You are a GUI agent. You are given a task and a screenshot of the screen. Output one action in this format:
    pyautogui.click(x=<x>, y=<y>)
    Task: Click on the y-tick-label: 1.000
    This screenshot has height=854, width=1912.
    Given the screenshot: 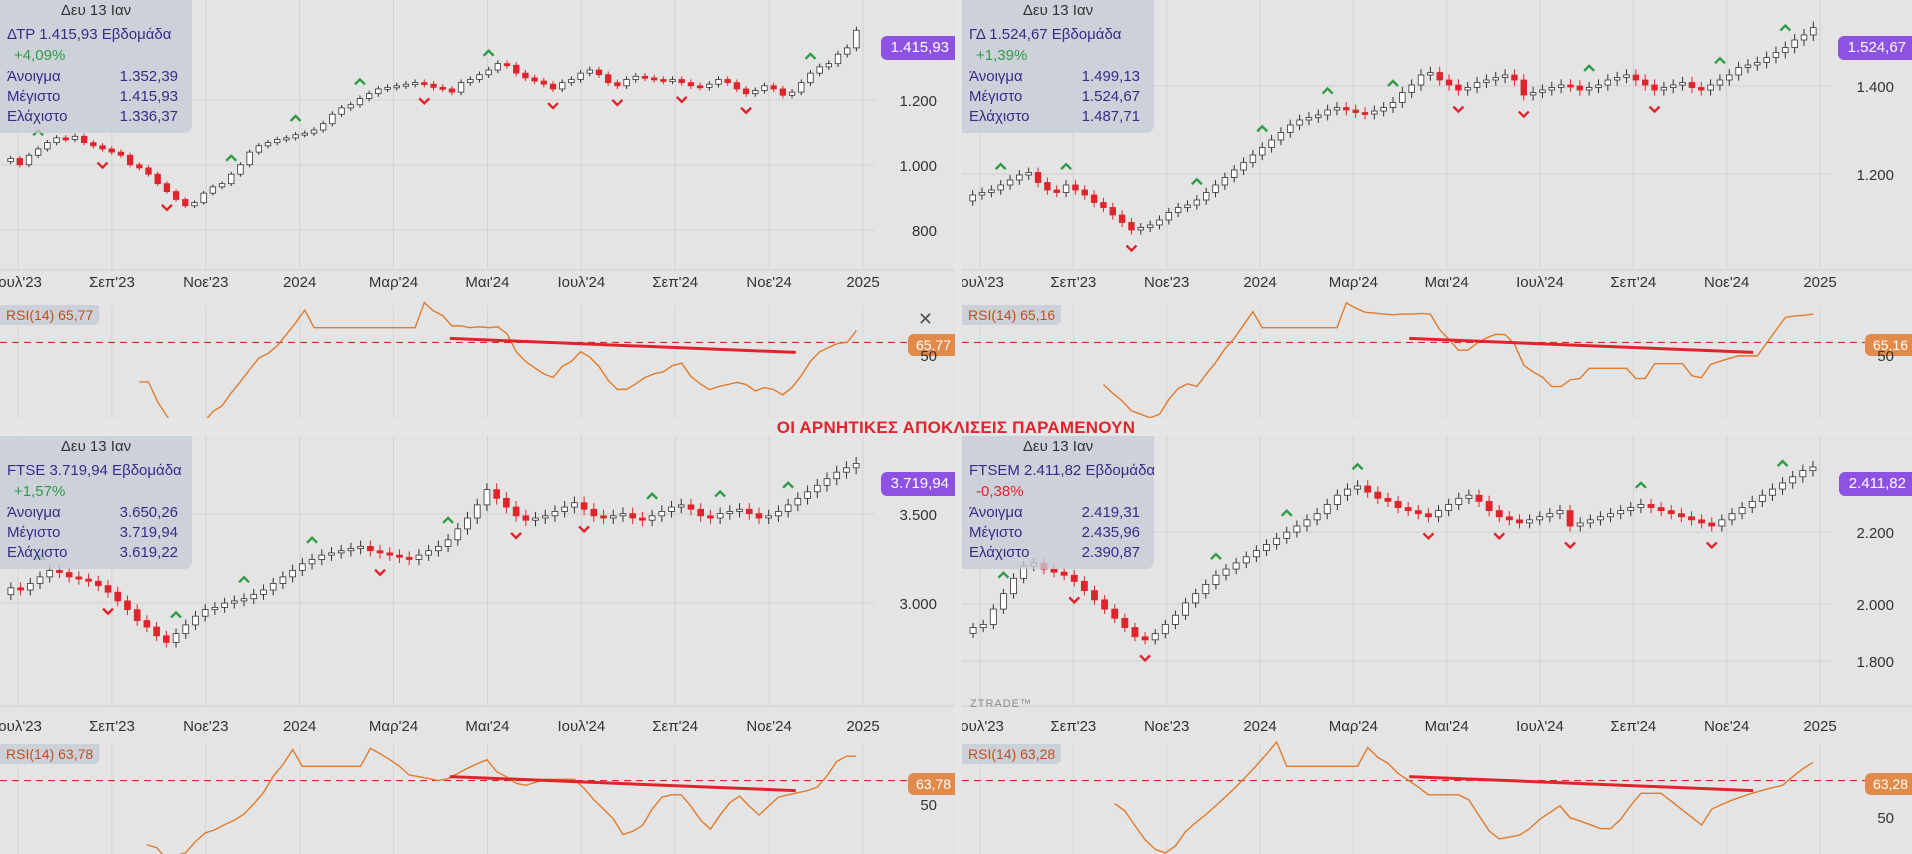 What is the action you would take?
    pyautogui.click(x=918, y=166)
    